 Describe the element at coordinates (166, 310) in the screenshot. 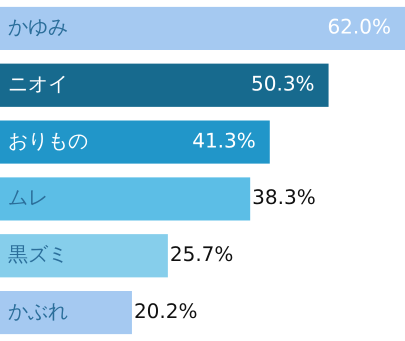

I see `data-label: 20.2%` at that location.